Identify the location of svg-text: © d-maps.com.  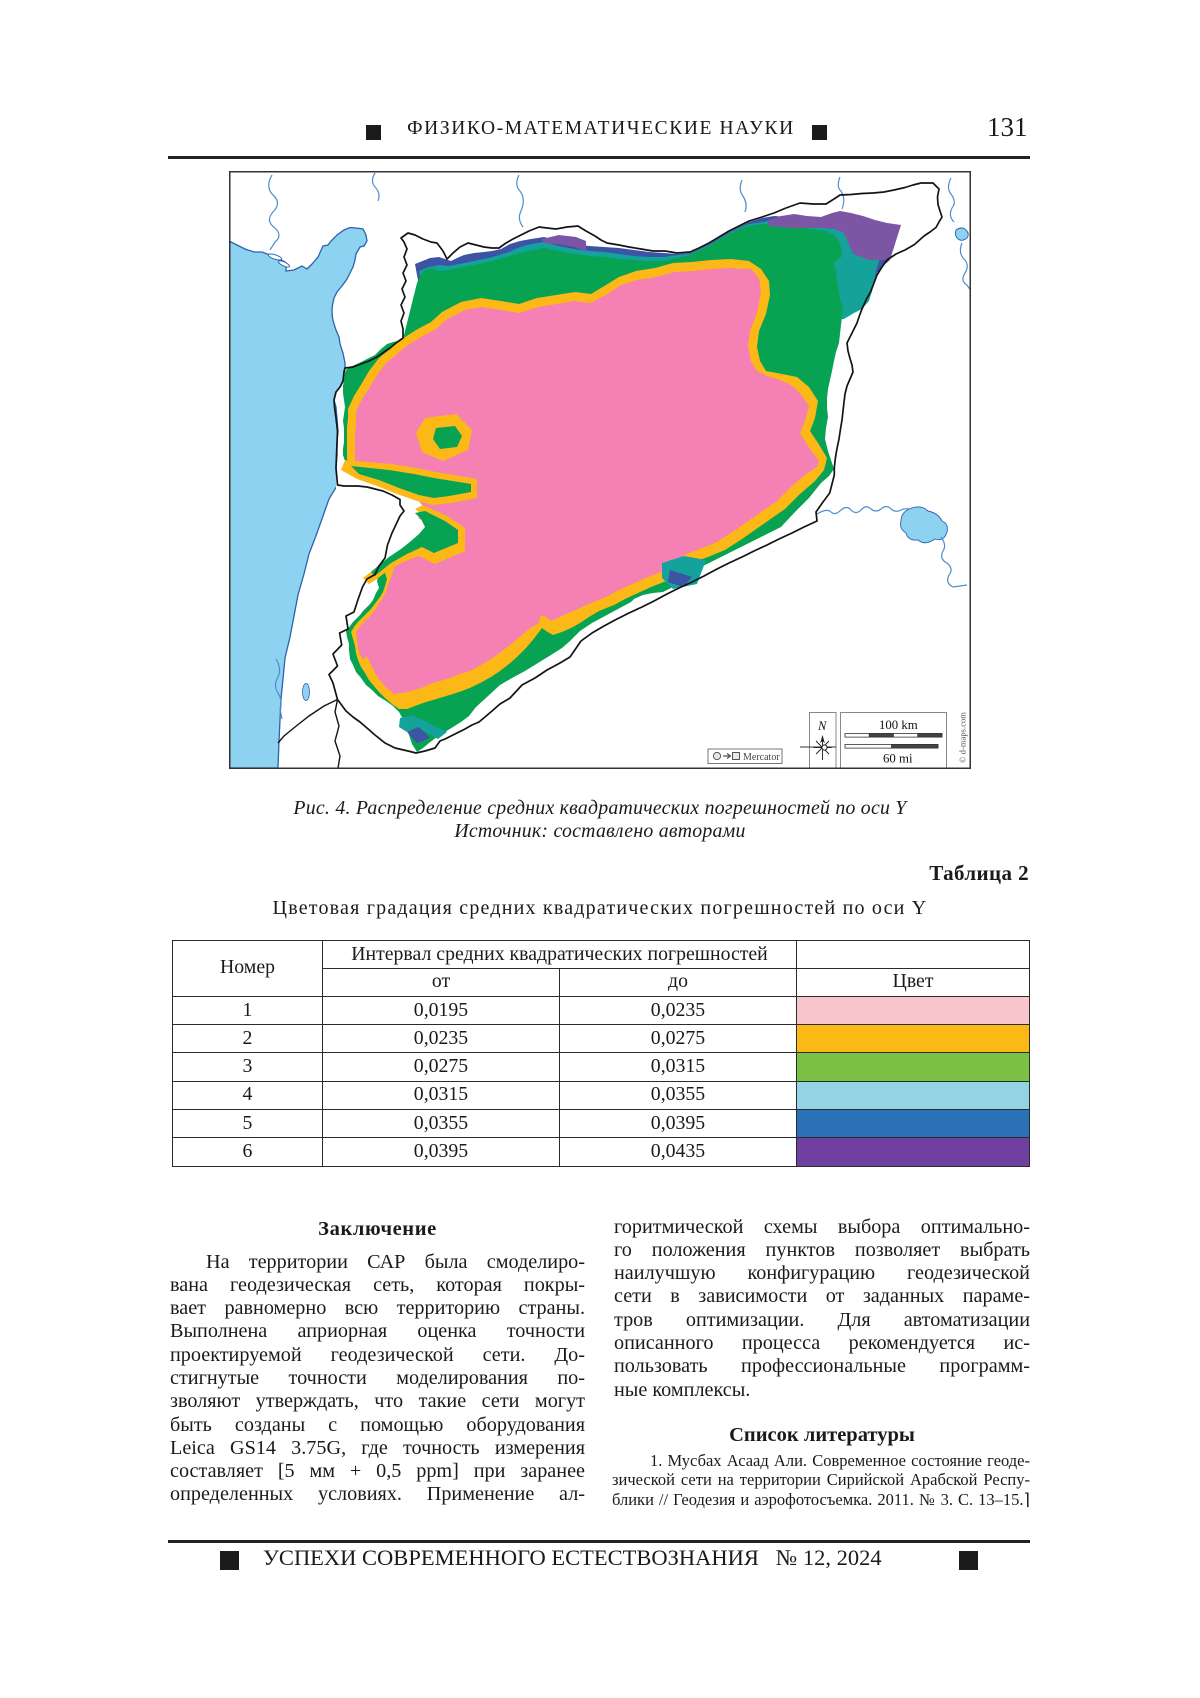
(963, 737).